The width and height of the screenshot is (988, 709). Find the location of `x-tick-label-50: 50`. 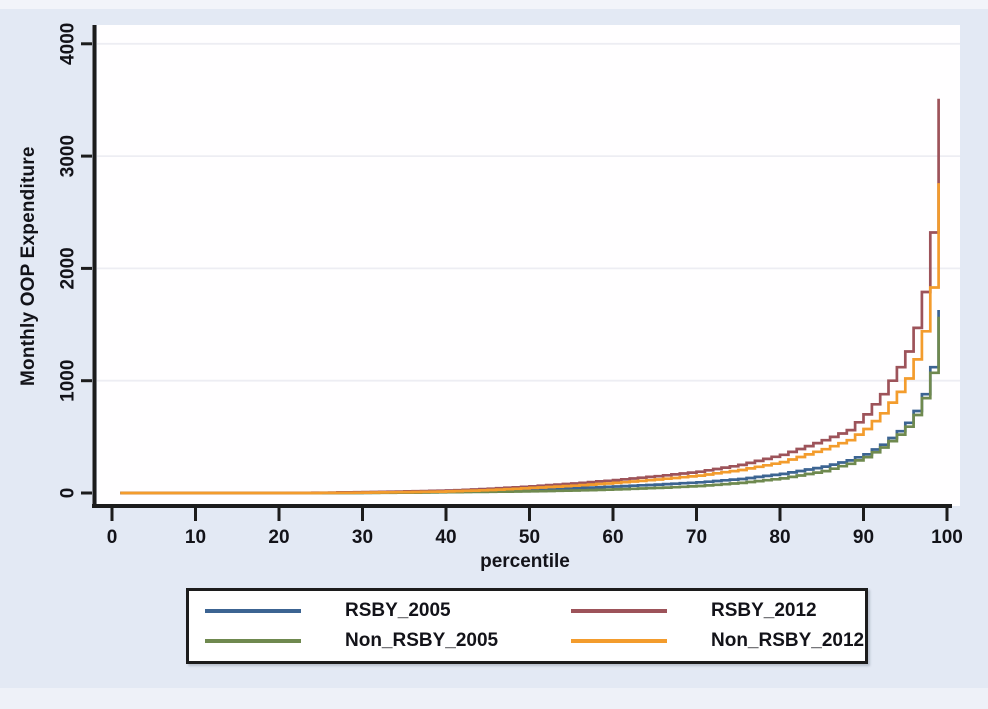

x-tick-label-50: 50 is located at coordinates (529, 537).